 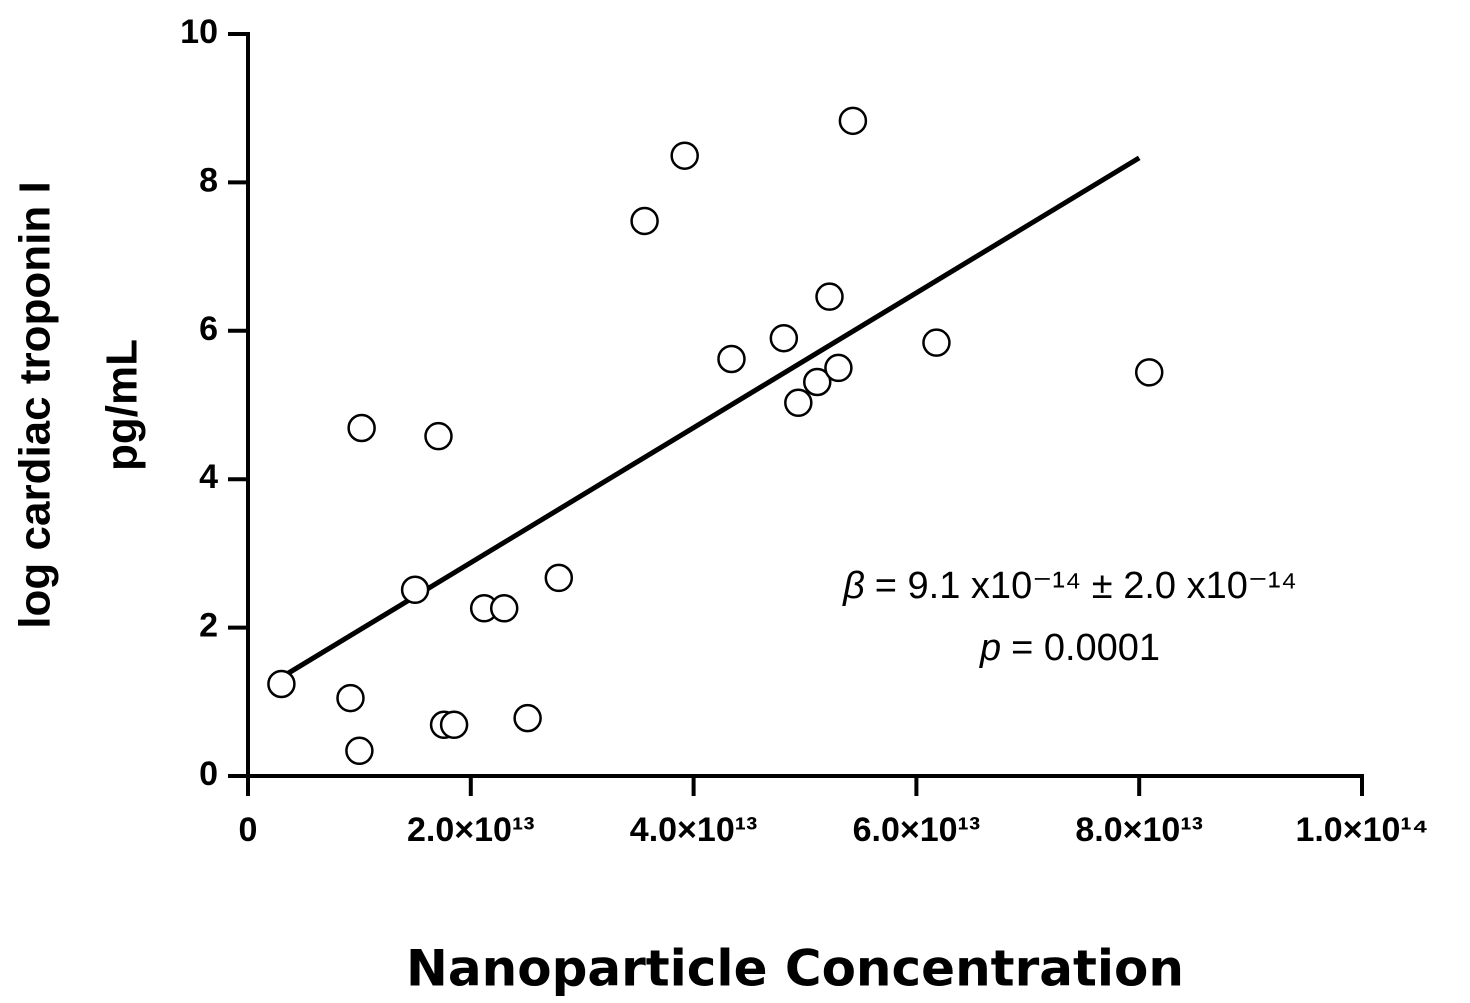 What do you see at coordinates (208, 329) in the screenshot?
I see `y-tick-label: 6` at bounding box center [208, 329].